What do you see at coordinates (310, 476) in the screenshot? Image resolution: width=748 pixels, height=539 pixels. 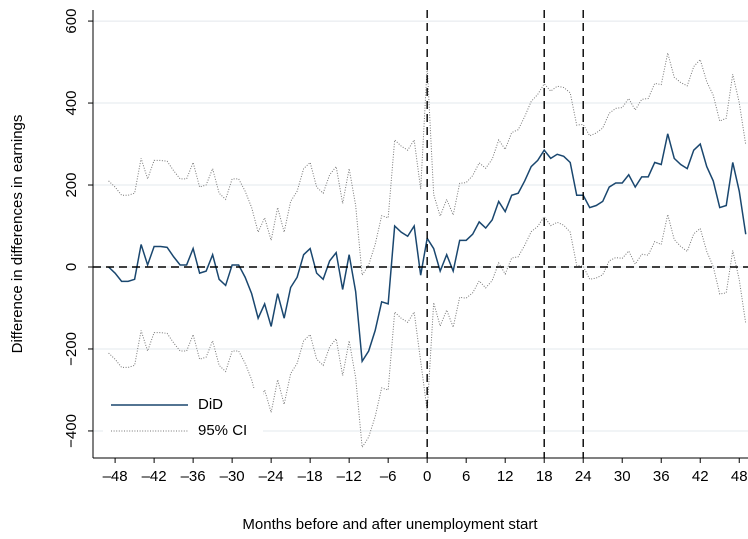 I see `x-tick-label: –18` at bounding box center [310, 476].